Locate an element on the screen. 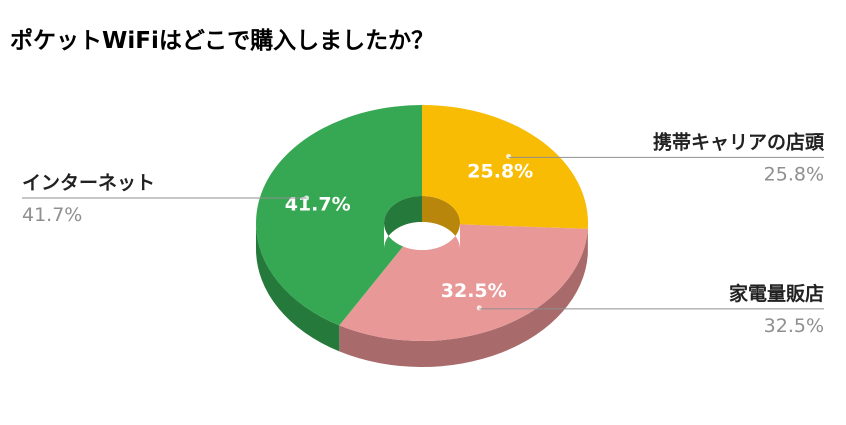  category-label-0: 携帯キャリアの店頭 is located at coordinates (739, 141).